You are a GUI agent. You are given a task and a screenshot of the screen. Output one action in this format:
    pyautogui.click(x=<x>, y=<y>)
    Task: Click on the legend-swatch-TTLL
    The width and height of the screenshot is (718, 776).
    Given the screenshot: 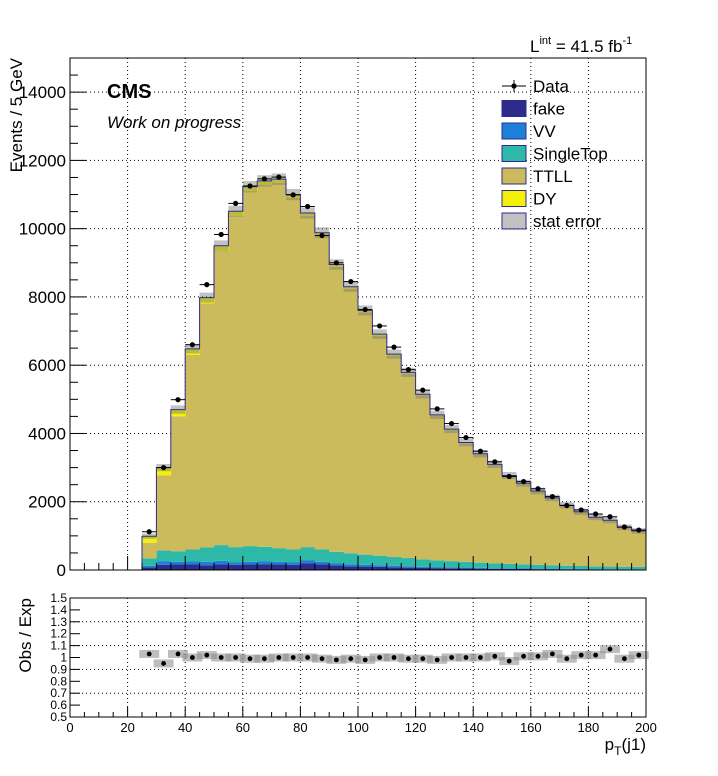 What is the action you would take?
    pyautogui.click(x=514, y=176)
    